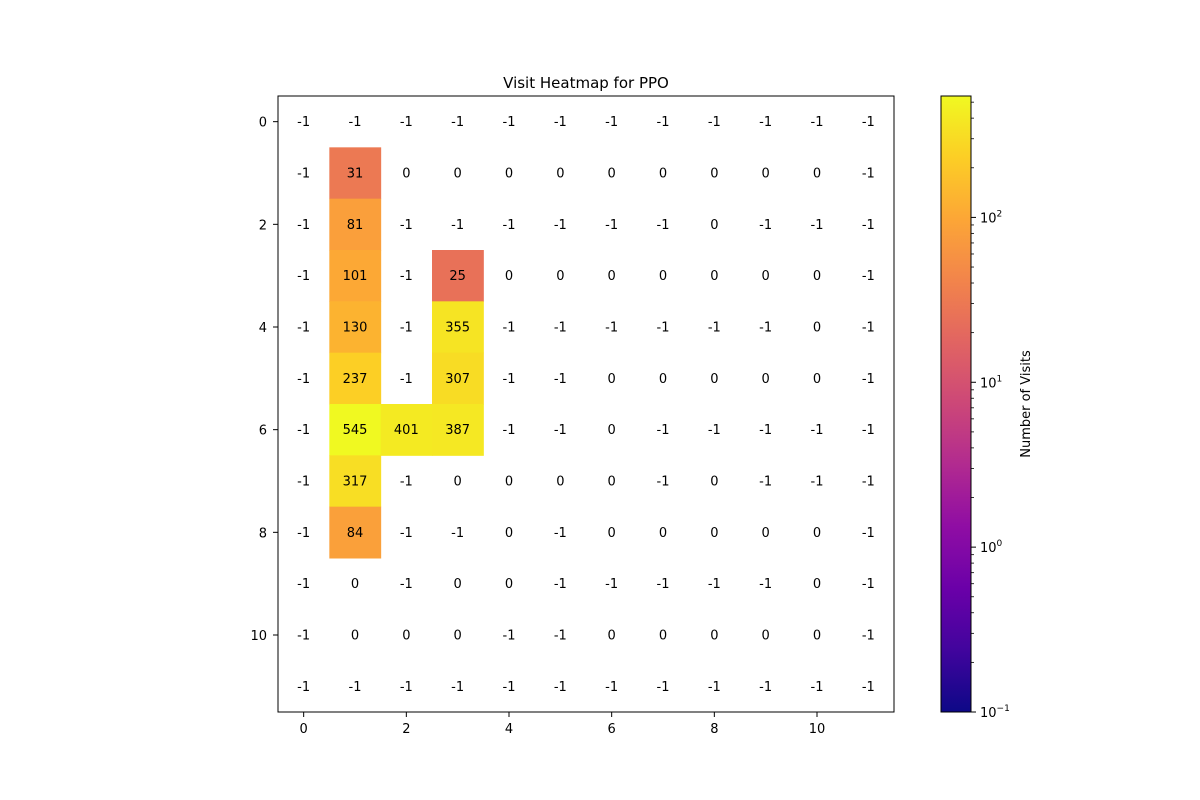 The height and width of the screenshot is (800, 1200). I want to click on y-tick-label: 2, so click(263, 225).